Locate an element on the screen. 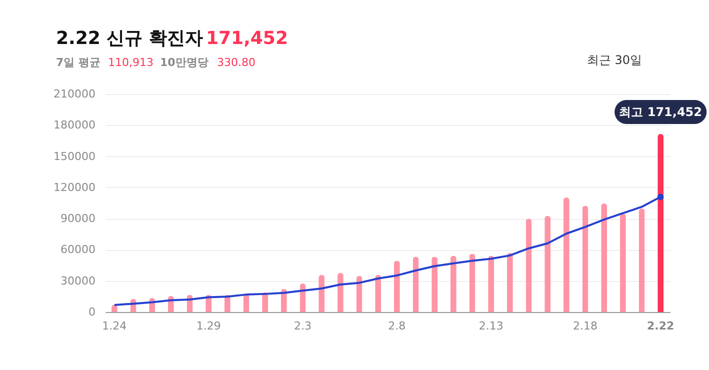 The image size is (709, 370). x-tick-label: 2.8 is located at coordinates (397, 326).